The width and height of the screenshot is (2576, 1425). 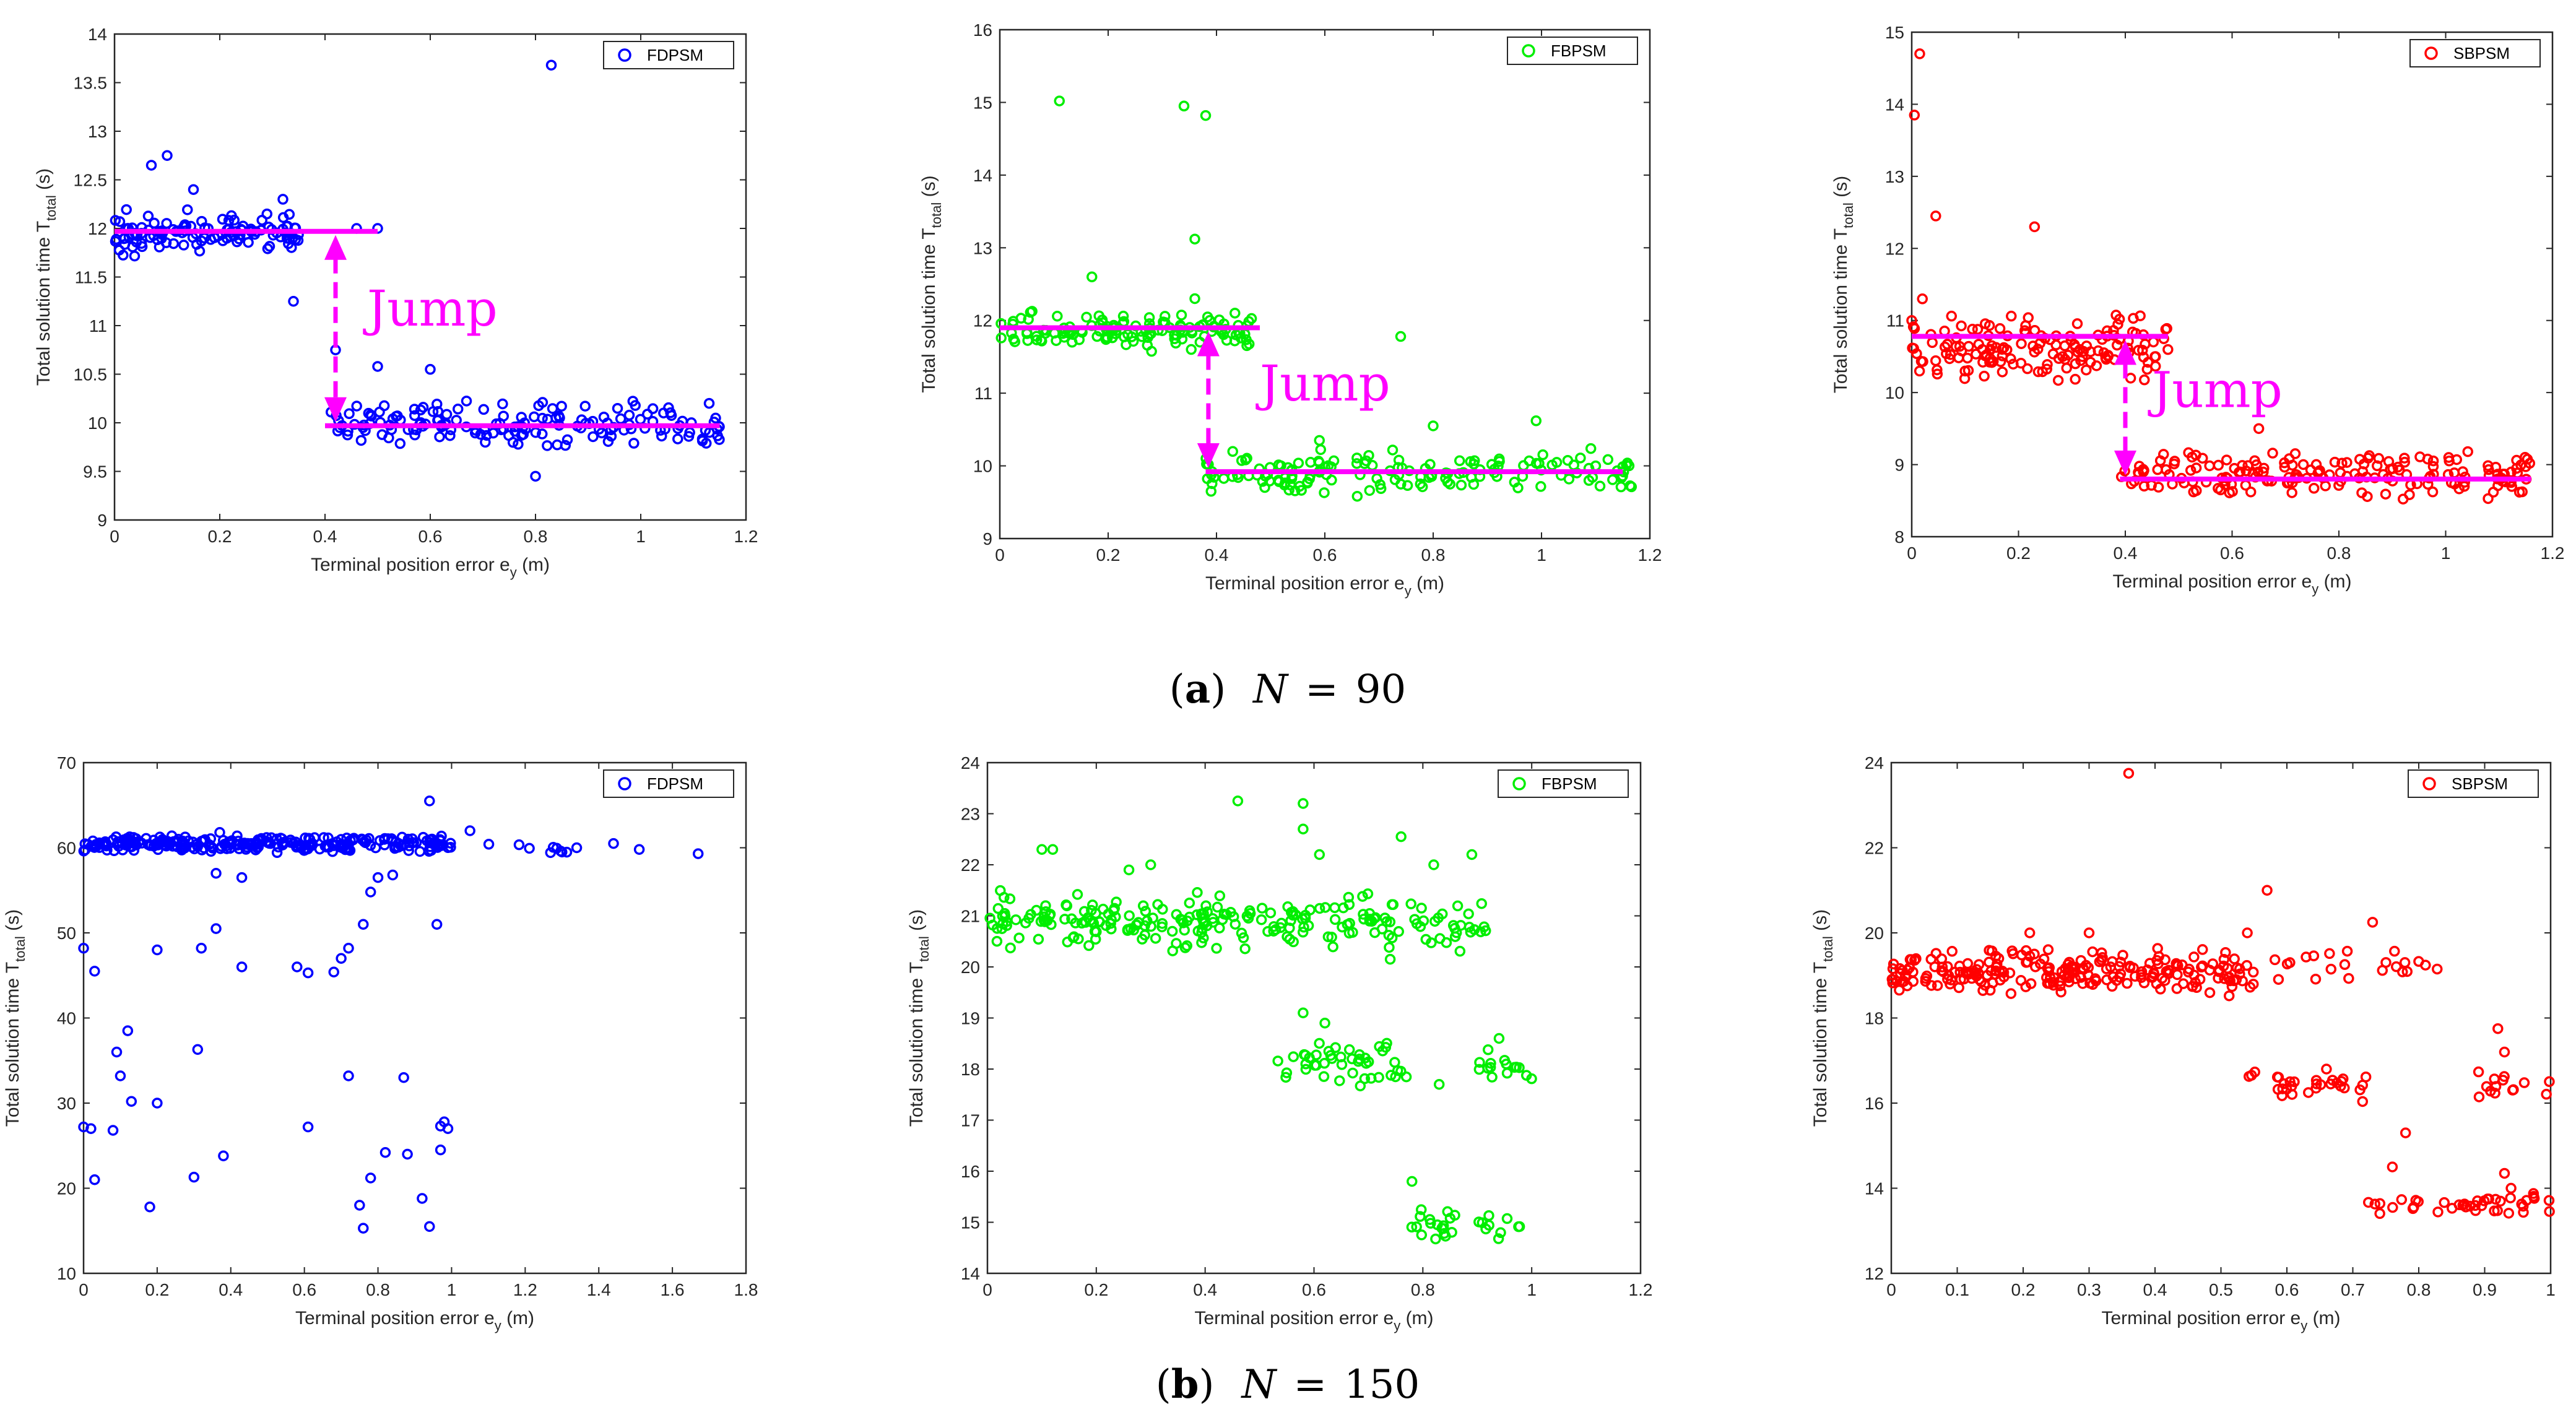 What do you see at coordinates (1321, 689) in the screenshot?
I see `caption-a-eq: =` at bounding box center [1321, 689].